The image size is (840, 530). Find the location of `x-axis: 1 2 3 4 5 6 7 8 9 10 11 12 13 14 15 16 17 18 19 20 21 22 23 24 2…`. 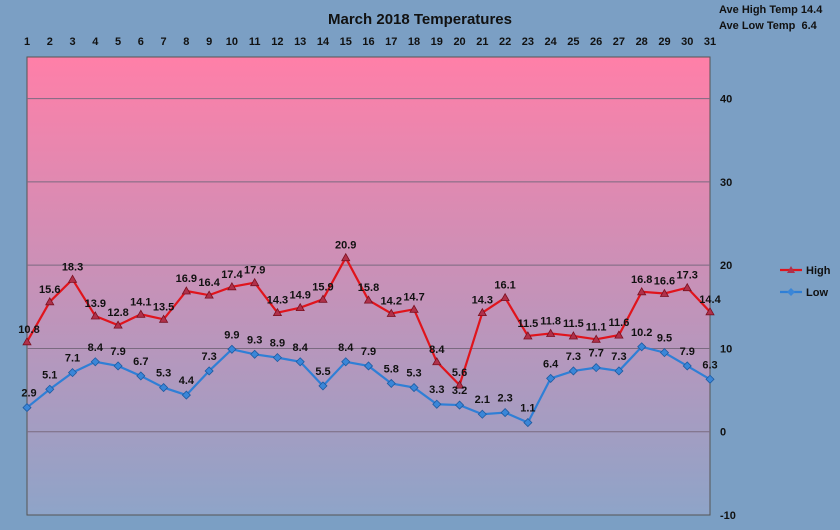

x-axis: 1 2 3 4 5 6 7 8 9 10 11 12 13 14 15 16 17 18 19 20 21 22 23 24 2… is located at coordinates (370, 42).